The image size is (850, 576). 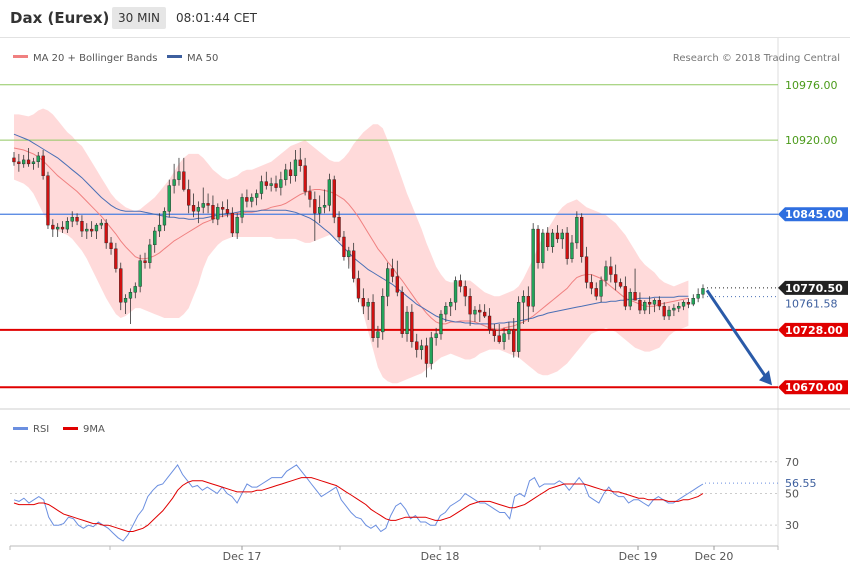 What do you see at coordinates (736, 334) in the screenshot?
I see `forecast-arrow-line` at bounding box center [736, 334].